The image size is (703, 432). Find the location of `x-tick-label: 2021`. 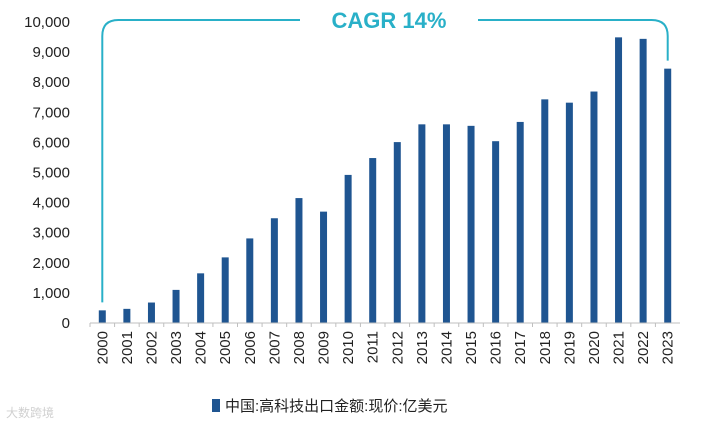

x-tick-label: 2021 is located at coordinates (619, 347).